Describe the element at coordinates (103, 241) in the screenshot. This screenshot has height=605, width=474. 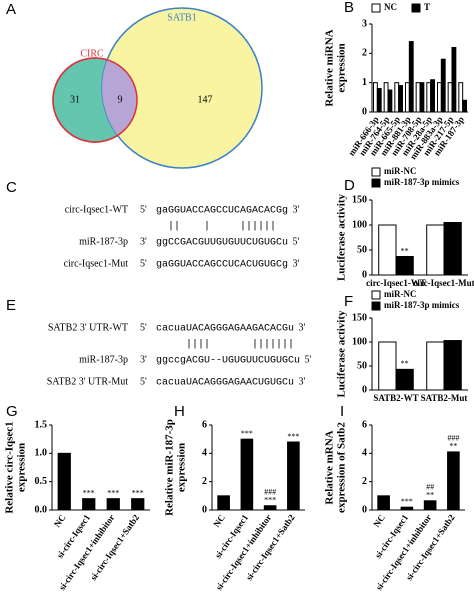
I see `row-label: miR-187-3p` at that location.